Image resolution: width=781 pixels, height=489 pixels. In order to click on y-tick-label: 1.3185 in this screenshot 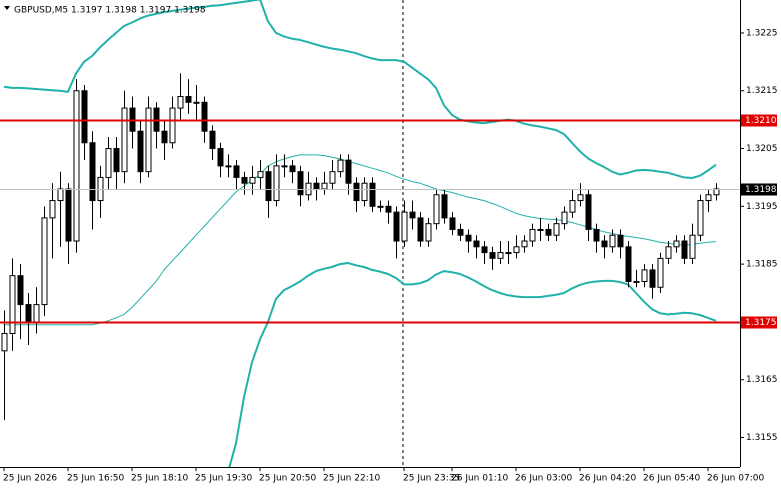, I will do `click(762, 265)`.